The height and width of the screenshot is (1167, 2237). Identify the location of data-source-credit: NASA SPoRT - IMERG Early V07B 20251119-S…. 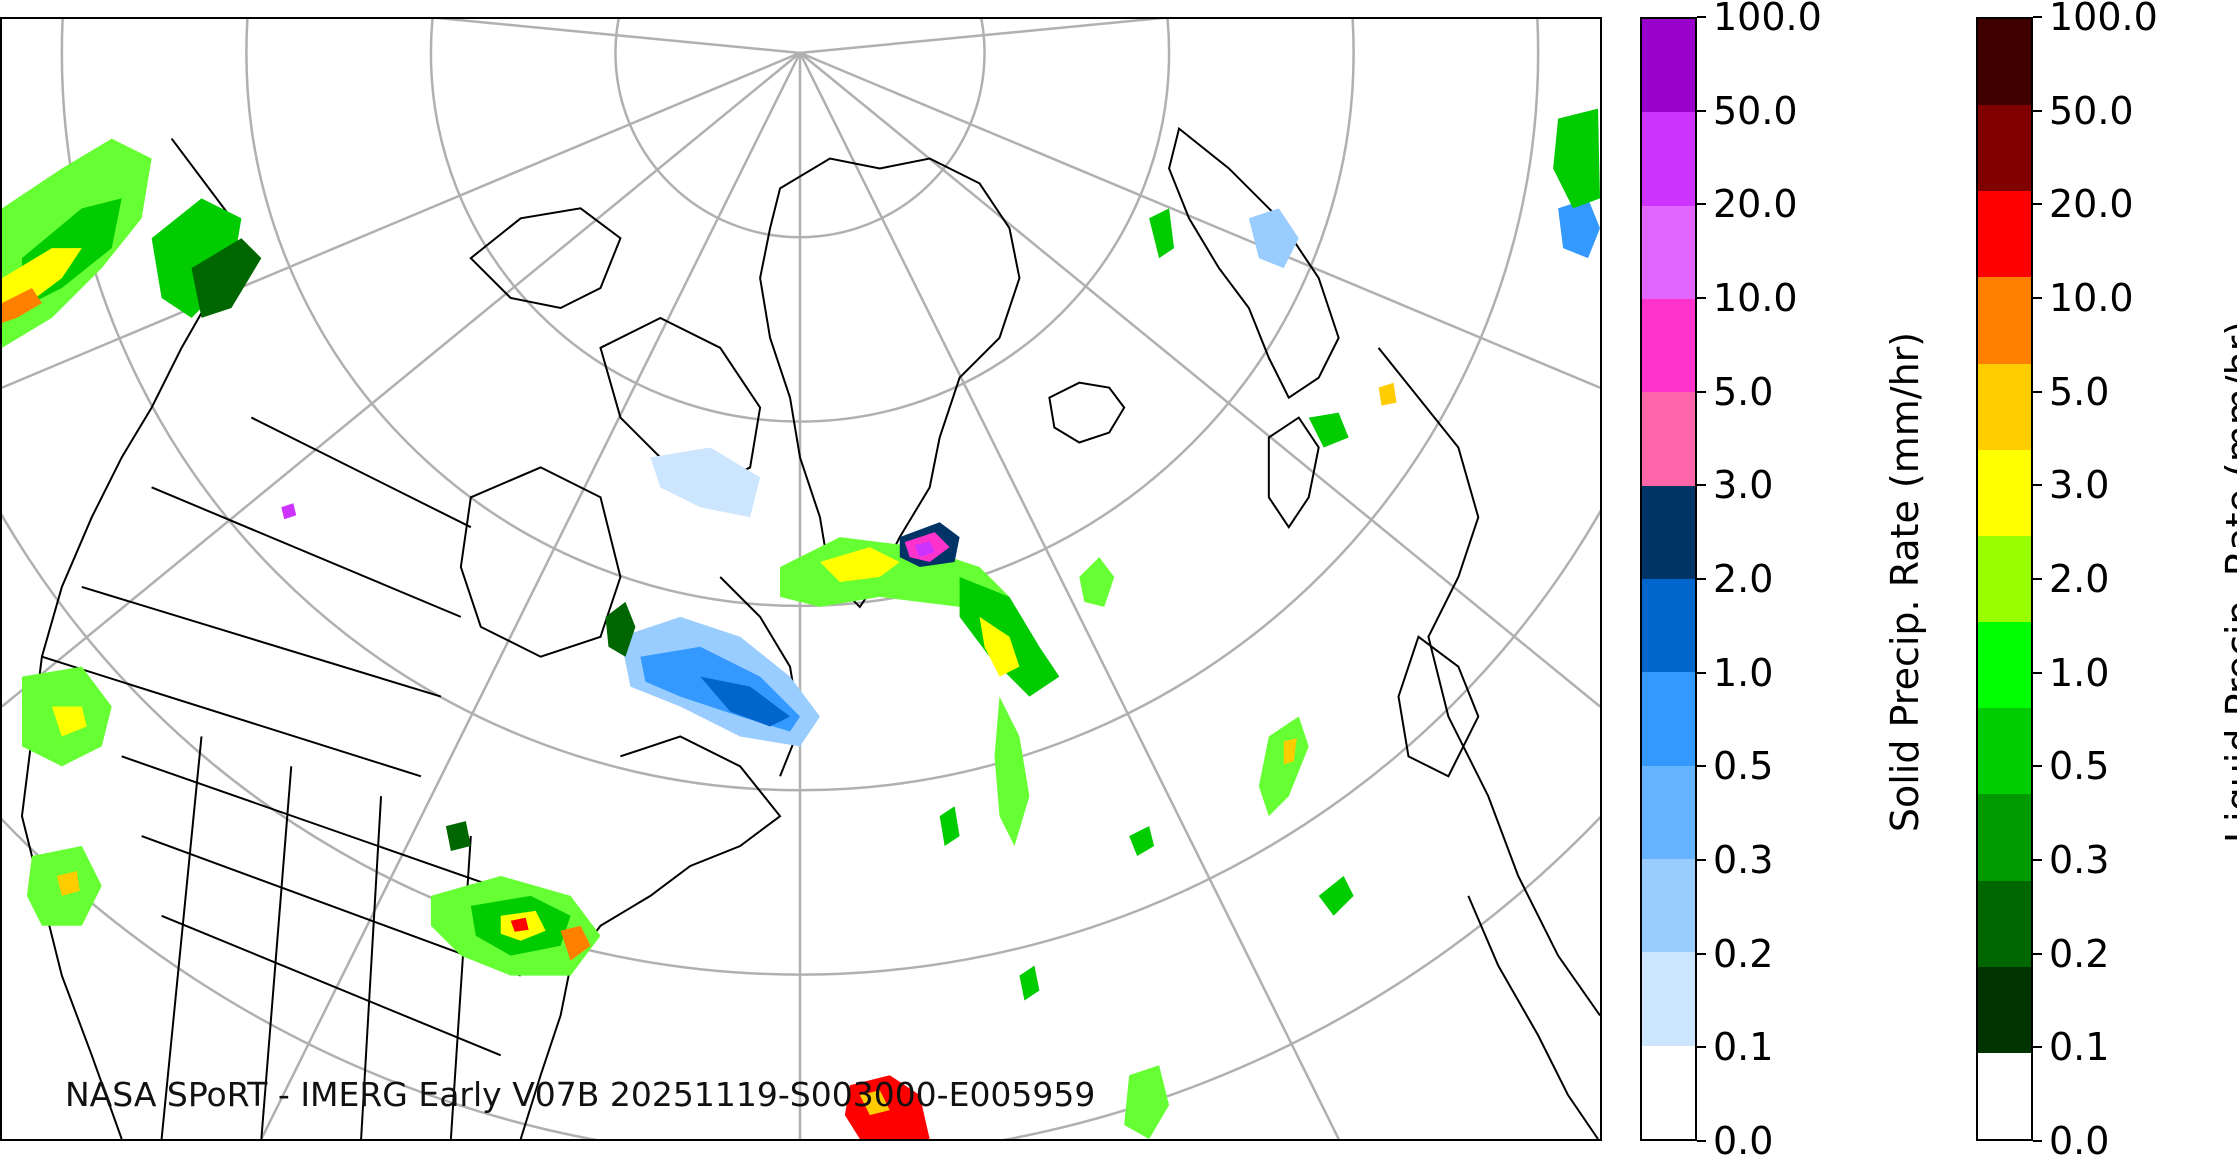
(580, 1094).